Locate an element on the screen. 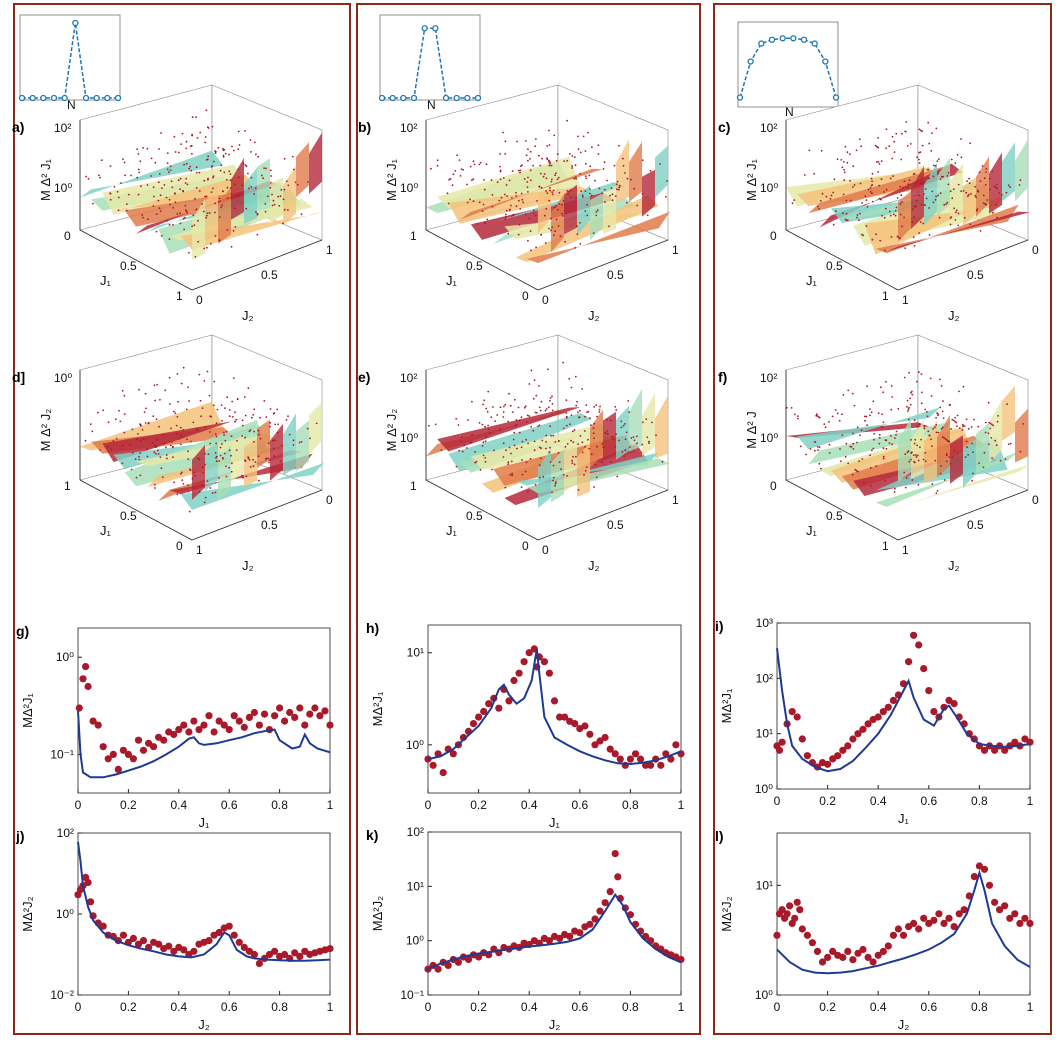 The image size is (1058, 1040). x-tick-label: 0 is located at coordinates (777, 801).